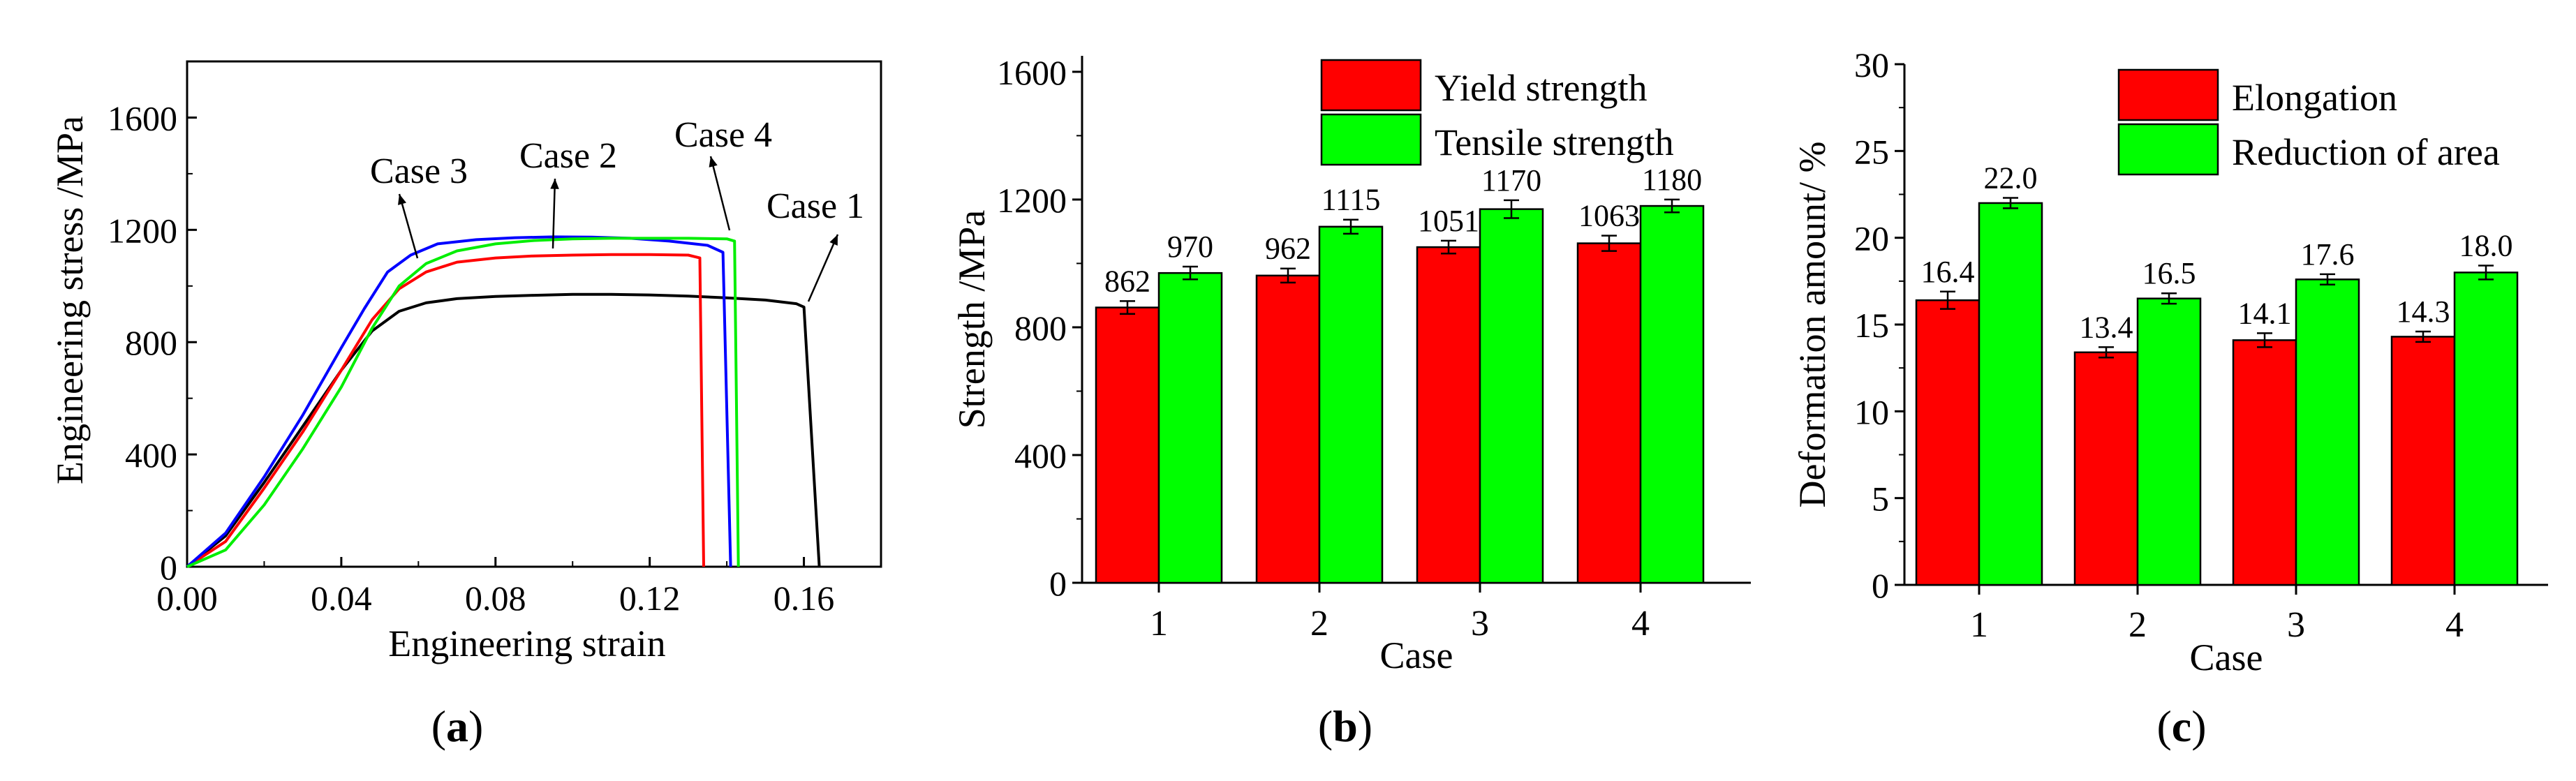 Image resolution: width=2576 pixels, height=781 pixels. I want to click on panel-label: (c), so click(2181, 726).